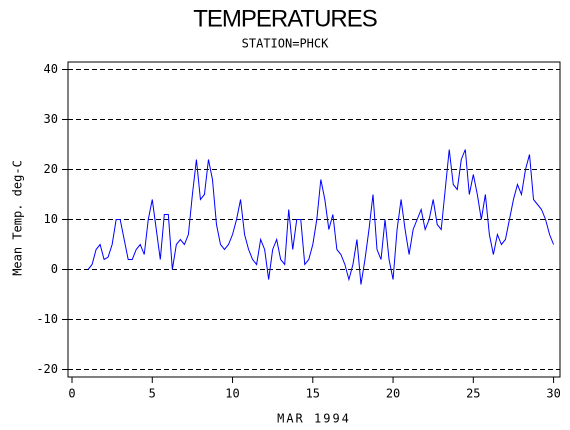 This screenshot has height=430, width=570. I want to click on y-tick-label: 20, so click(51, 169).